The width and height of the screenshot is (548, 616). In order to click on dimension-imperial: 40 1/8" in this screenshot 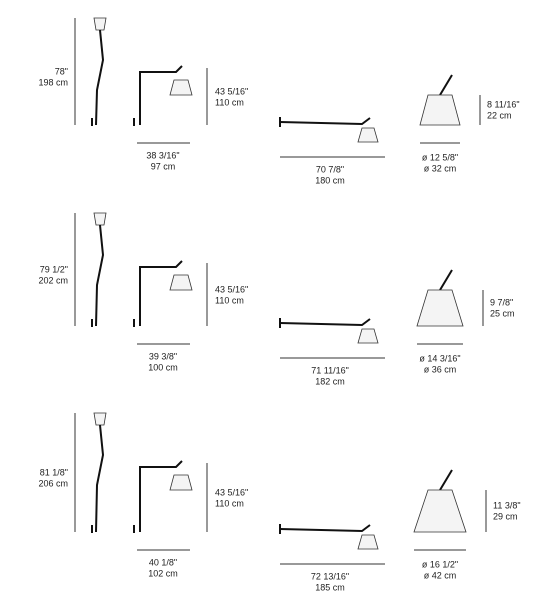, I will do `click(163, 562)`.